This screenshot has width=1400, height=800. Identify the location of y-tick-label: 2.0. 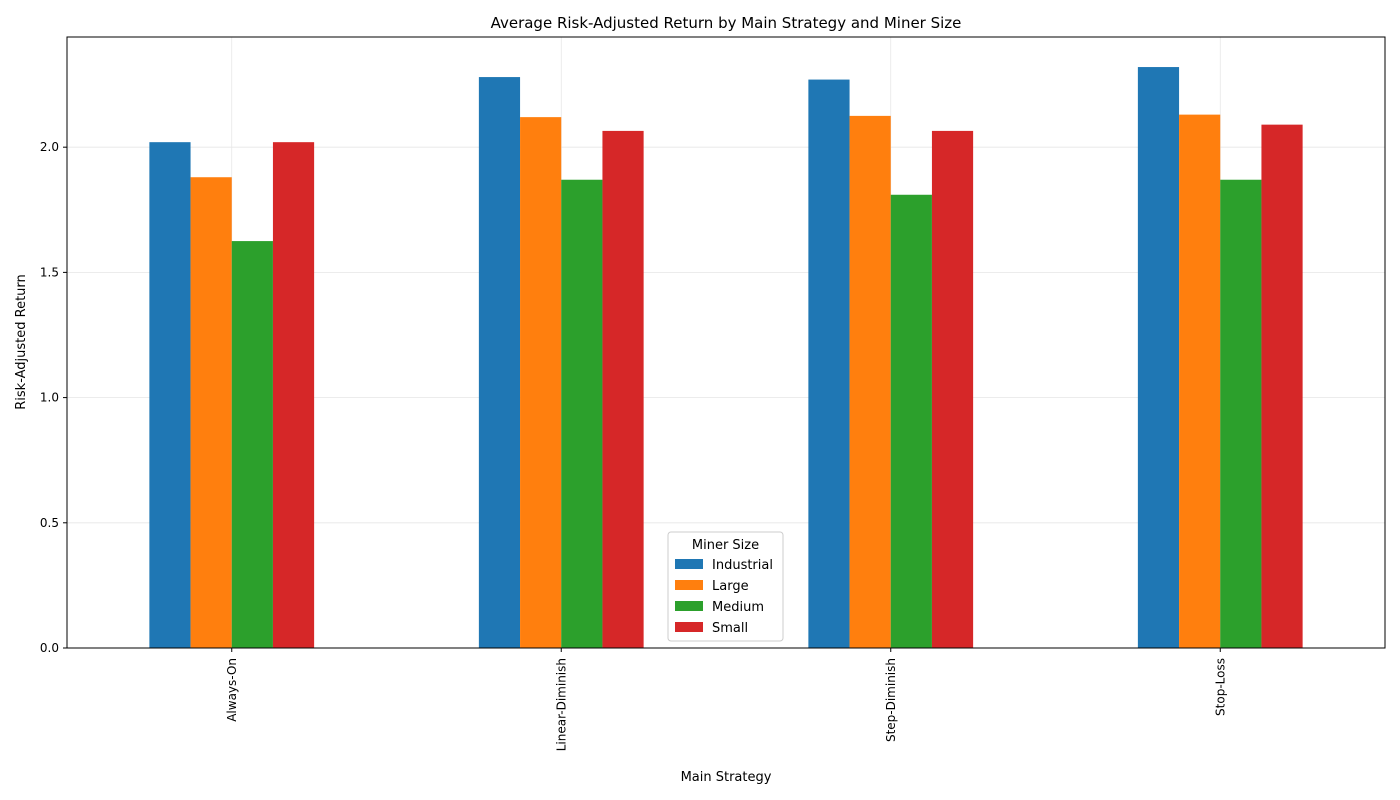
(49, 147).